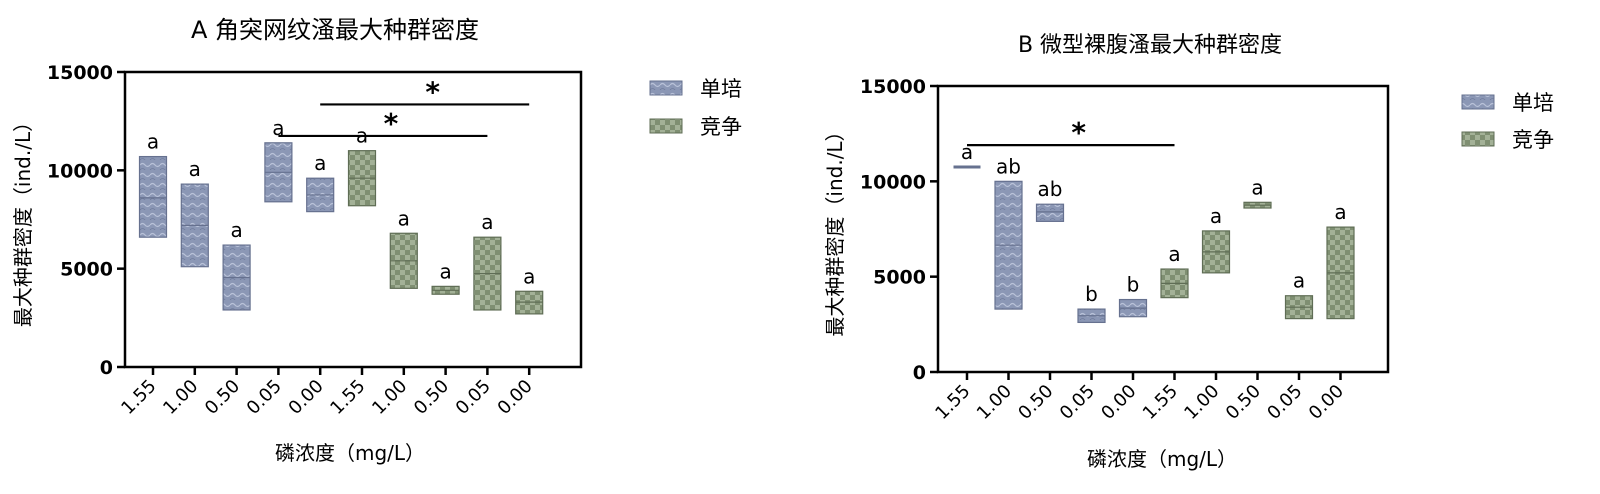  I want to click on chart-title: B 微型裸腹溞最大种群密度, so click(1150, 45).